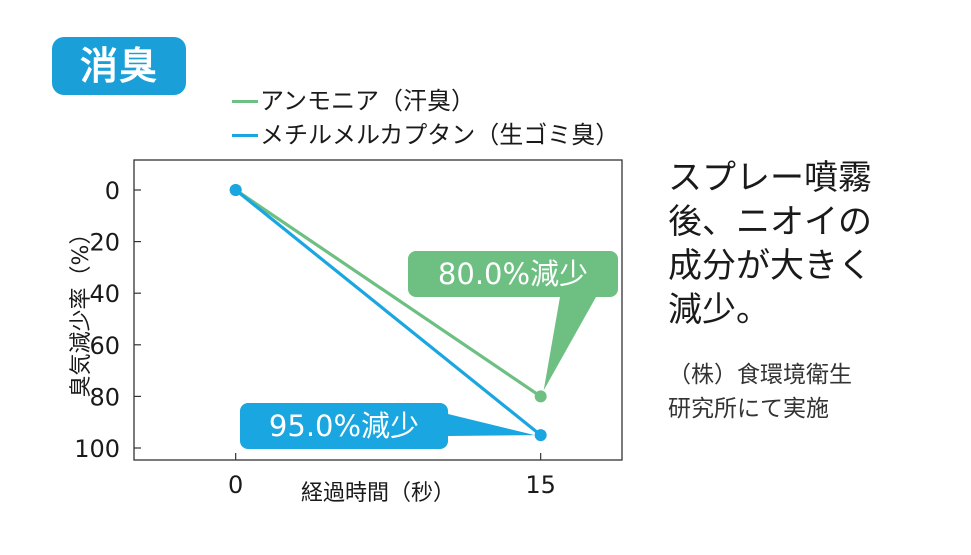 The image size is (971, 555). I want to click on legend-label-ammonia: アンモニア（汗臭）, so click(368, 101).